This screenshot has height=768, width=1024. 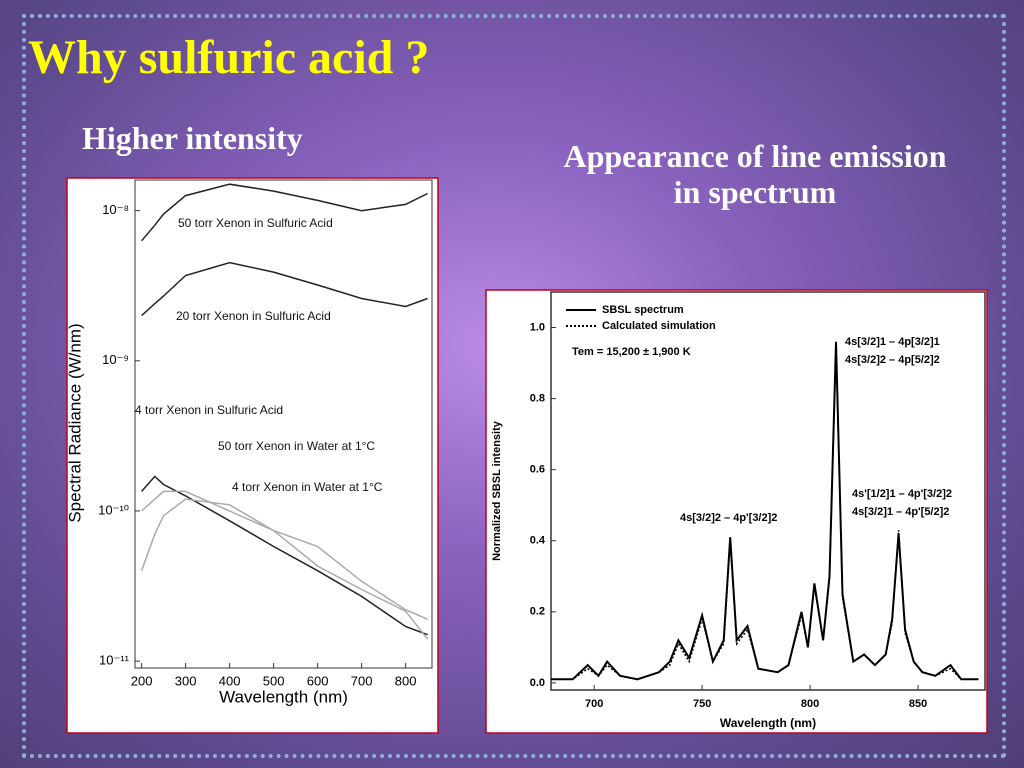 What do you see at coordinates (255, 223) in the screenshot?
I see `series-label: 50 torr Xenon in Sulfuric Acid` at bounding box center [255, 223].